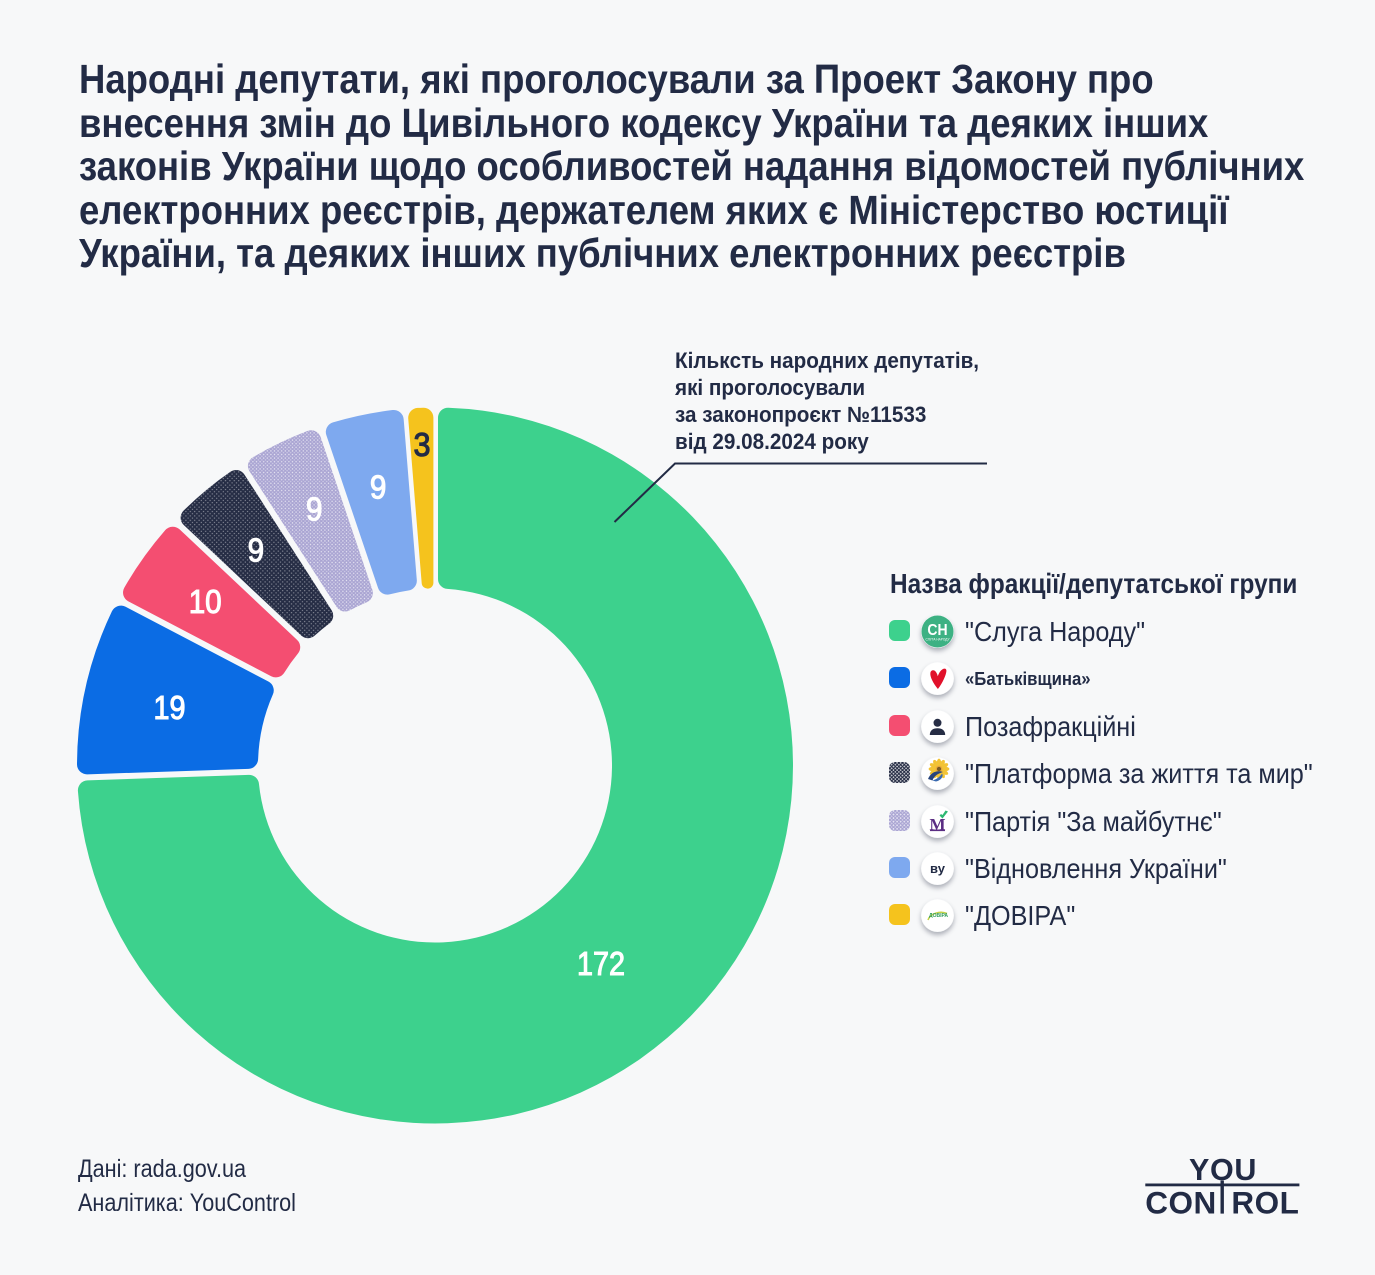 Image resolution: width=1375 pixels, height=1275 pixels. I want to click on svg-text: ROL, so click(1265, 1203).